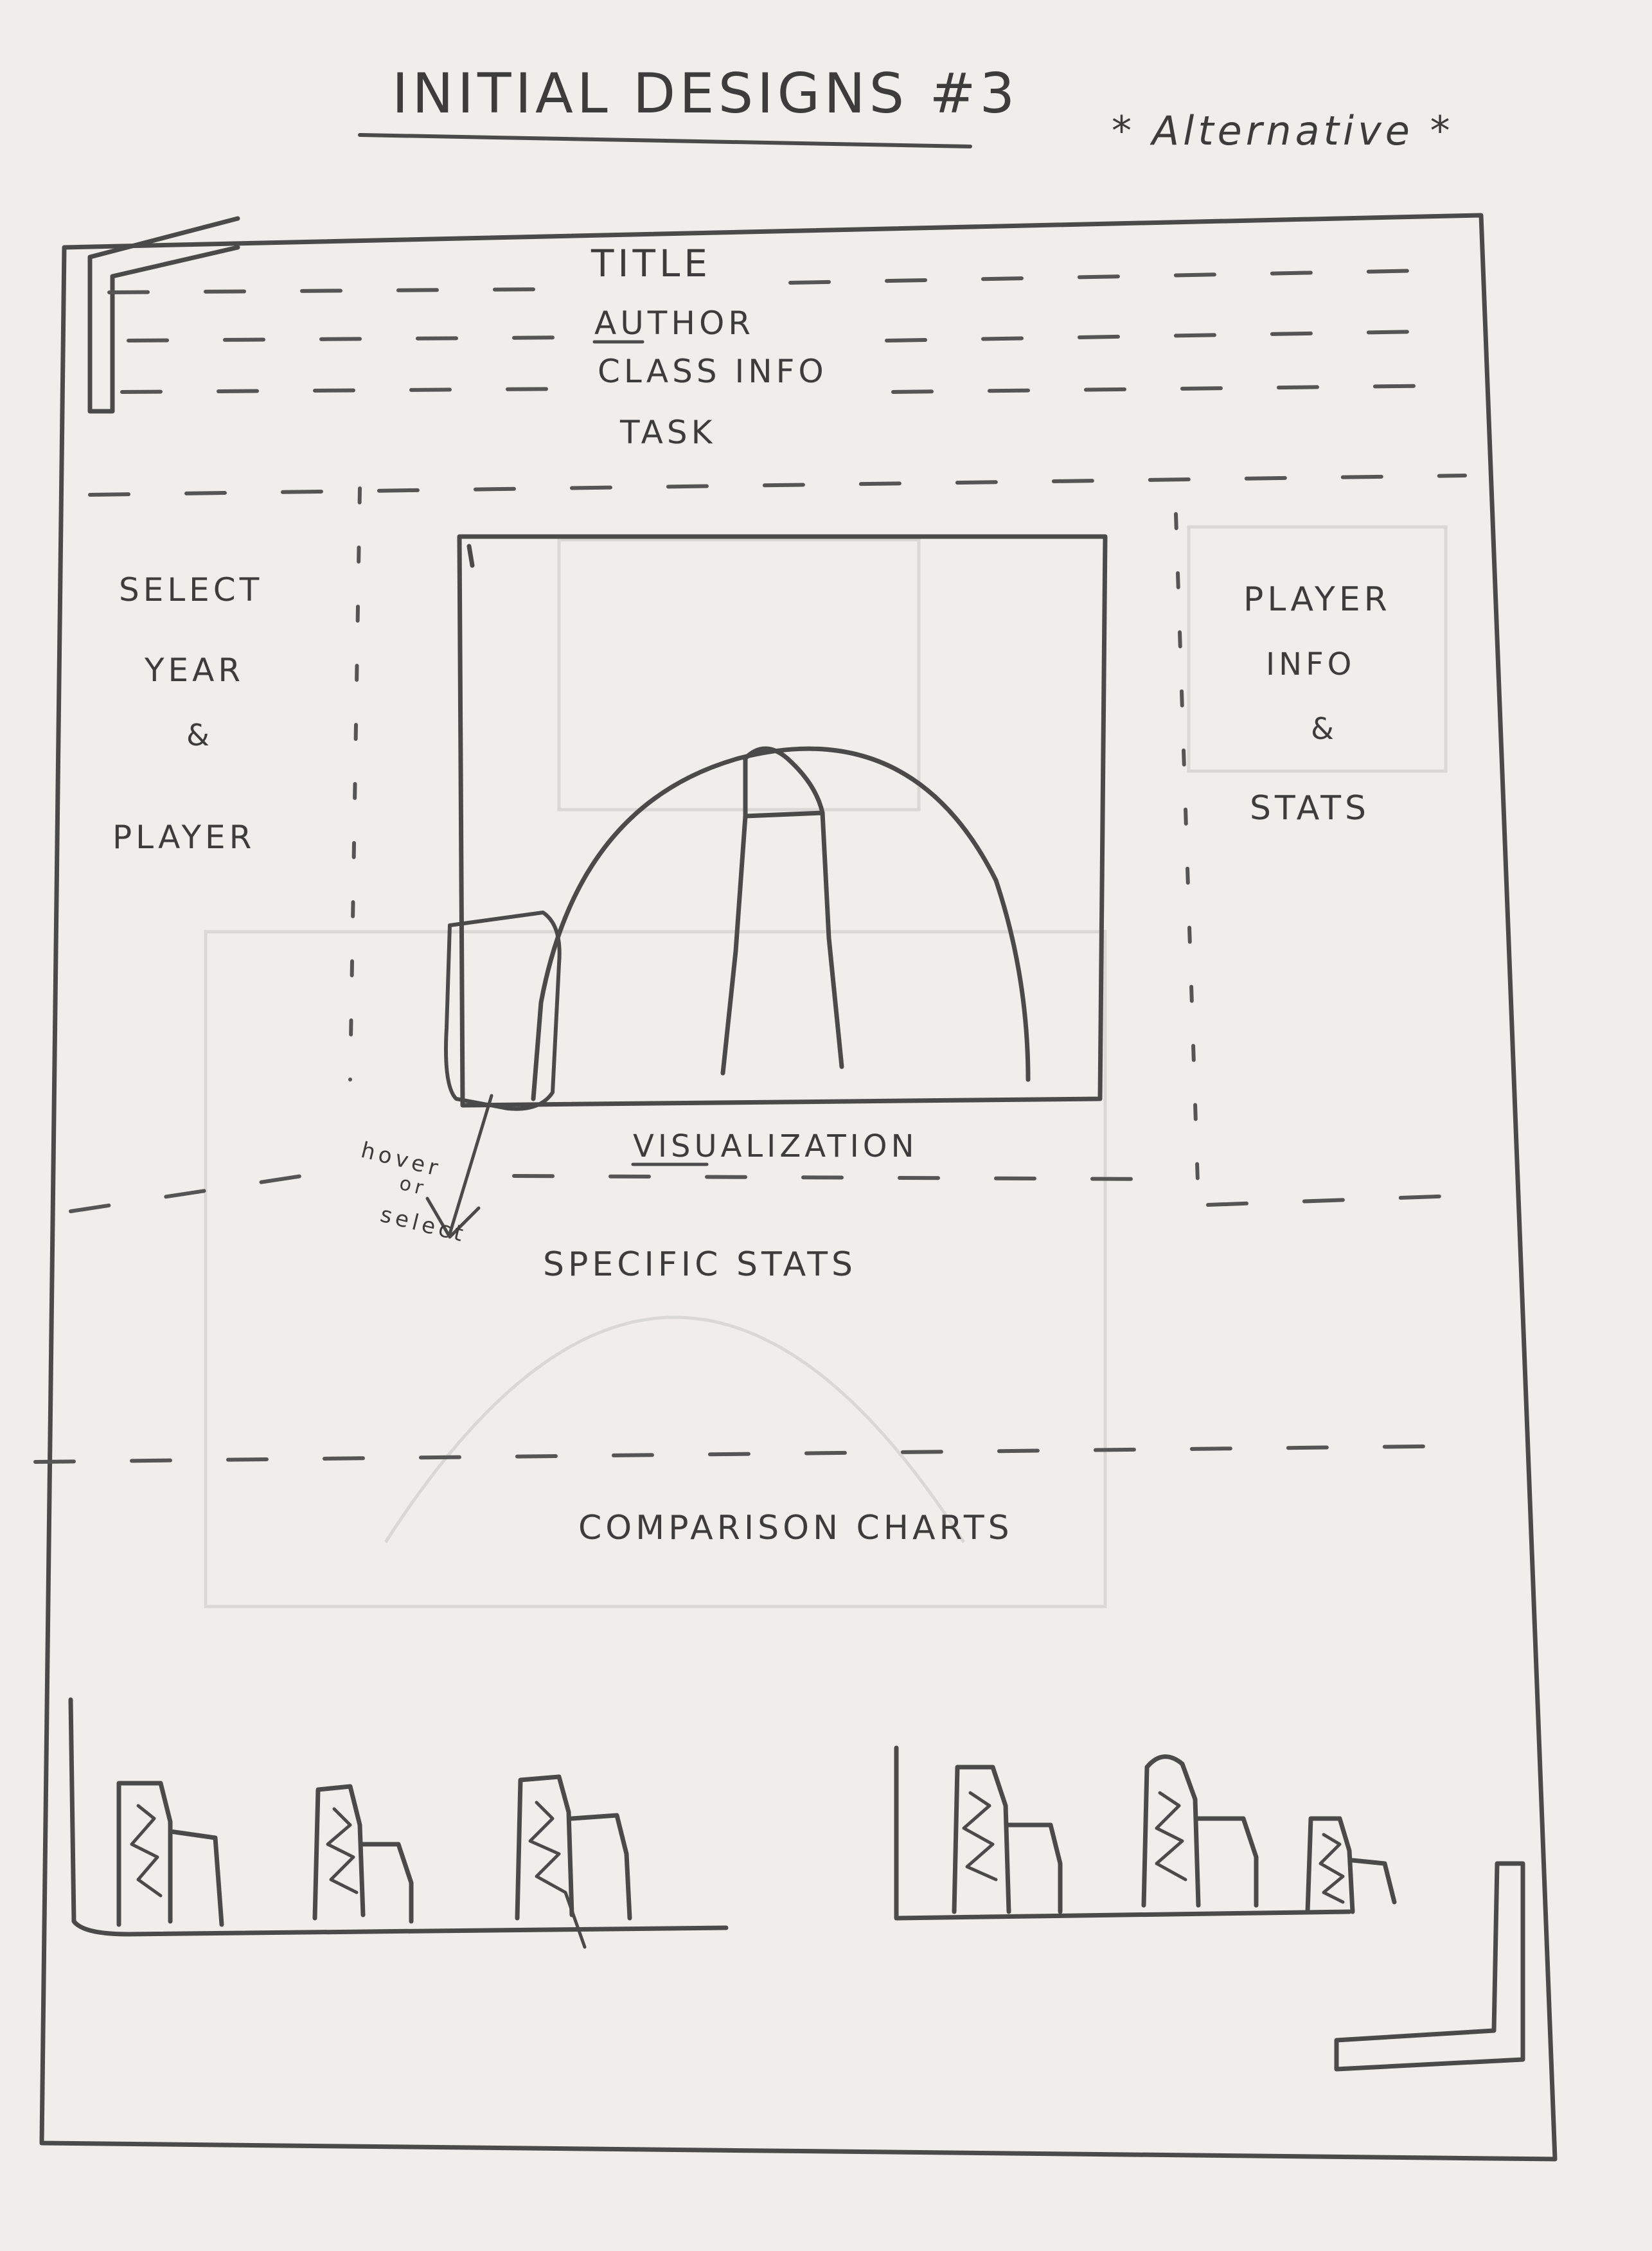 This screenshot has width=1652, height=2251. Describe the element at coordinates (651, 263) in the screenshot. I see `header-title: TITLE` at that location.